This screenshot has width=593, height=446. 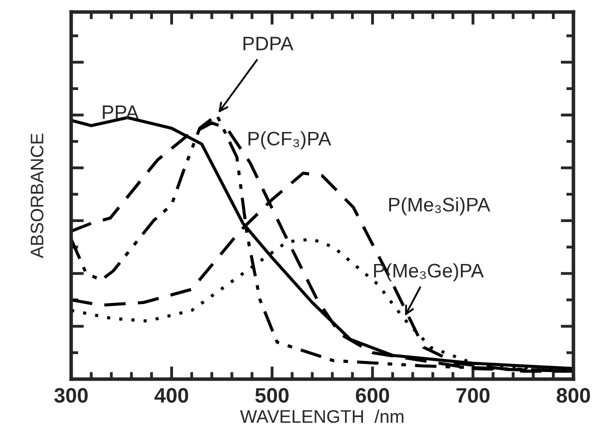 What do you see at coordinates (439, 206) in the screenshot?
I see `series-label: P(Me₃Si)PA` at bounding box center [439, 206].